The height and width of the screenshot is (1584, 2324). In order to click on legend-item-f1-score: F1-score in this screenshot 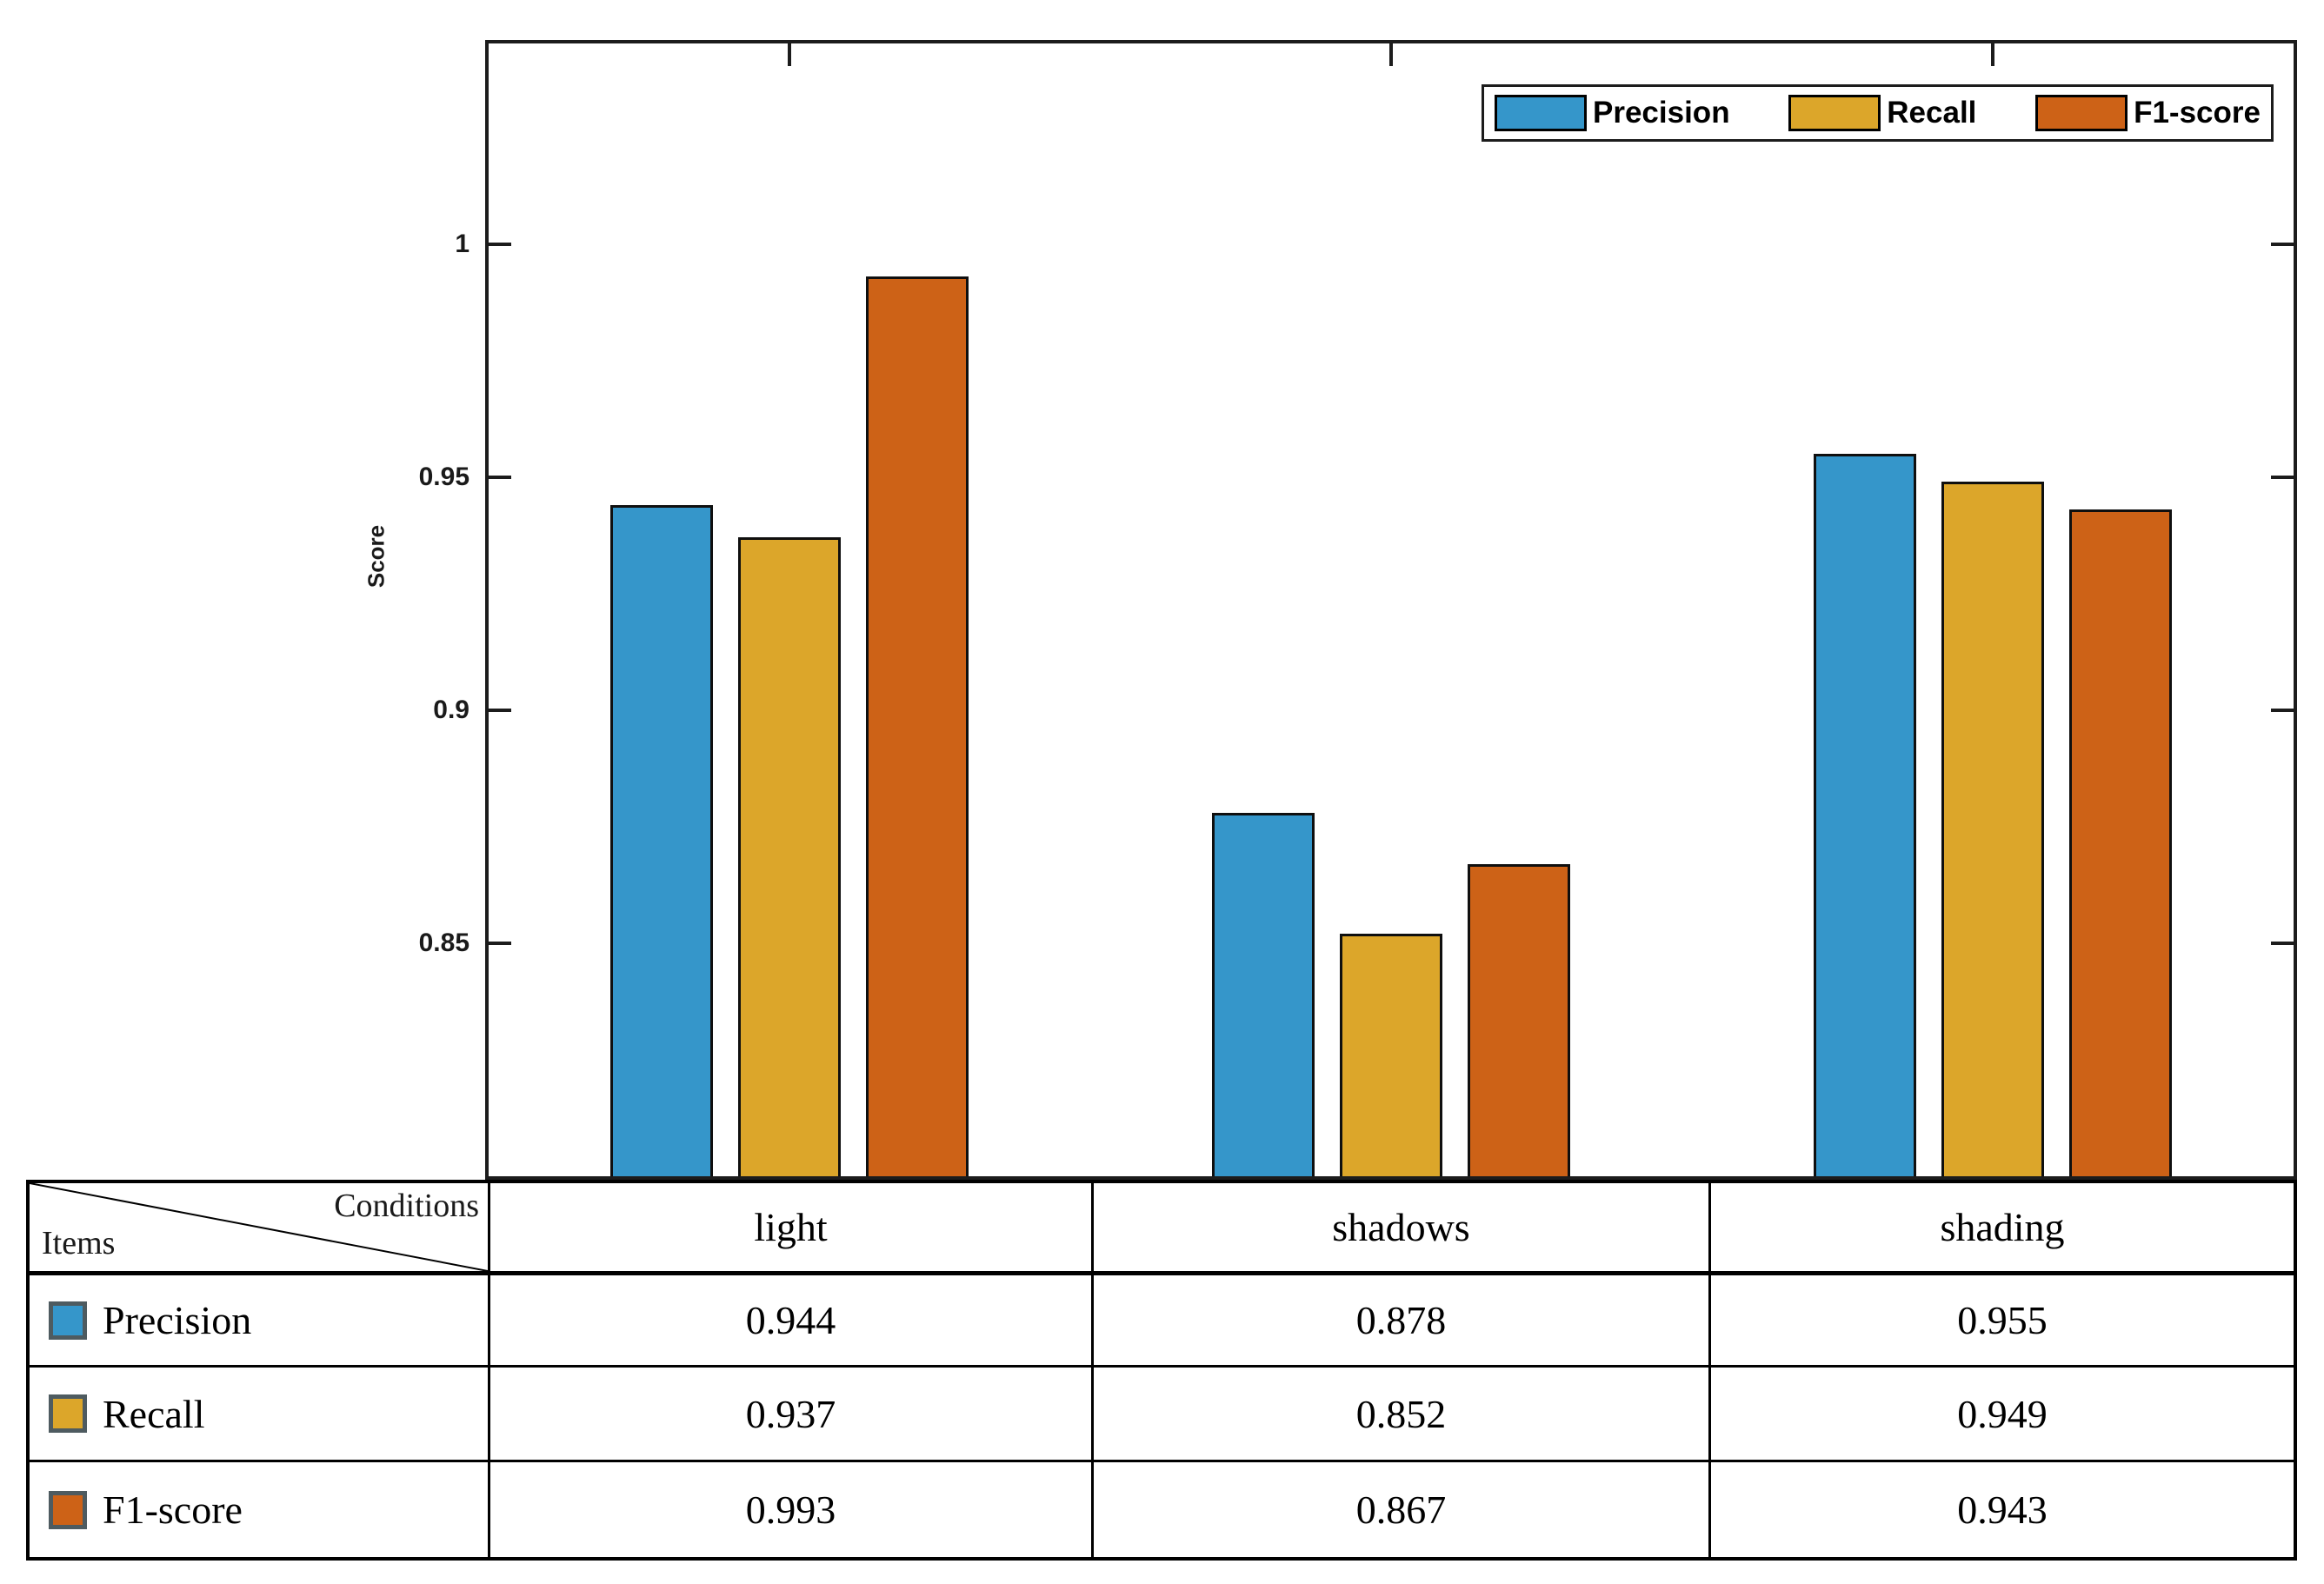, I will do `click(2148, 113)`.